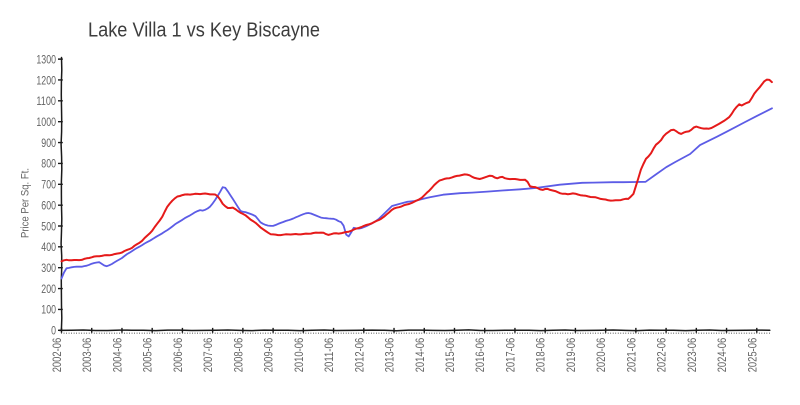 The image size is (800, 405). I want to click on svg-text: 0, so click(53, 331).